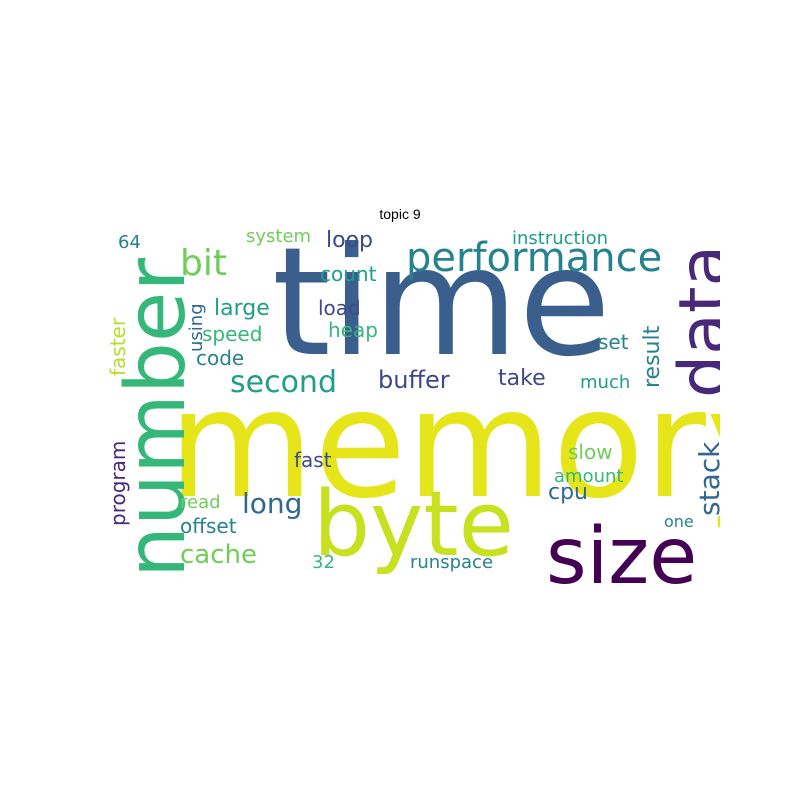 The height and width of the screenshot is (800, 800). Describe the element at coordinates (196, 327) in the screenshot. I see `word-using: using` at that location.